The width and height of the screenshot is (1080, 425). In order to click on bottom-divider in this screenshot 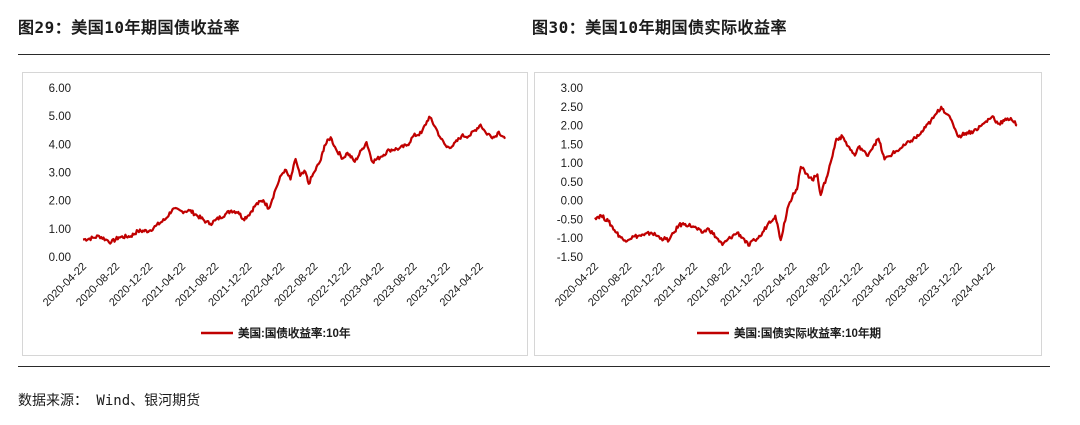, I will do `click(534, 366)`.